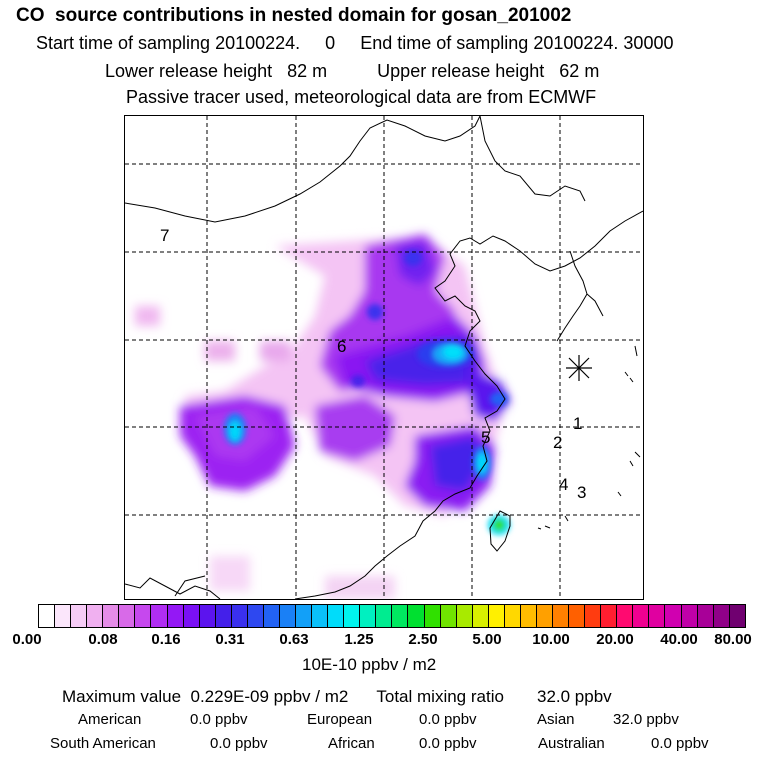  I want to click on total-mixing-value: 32.0 ppbv, so click(574, 696).